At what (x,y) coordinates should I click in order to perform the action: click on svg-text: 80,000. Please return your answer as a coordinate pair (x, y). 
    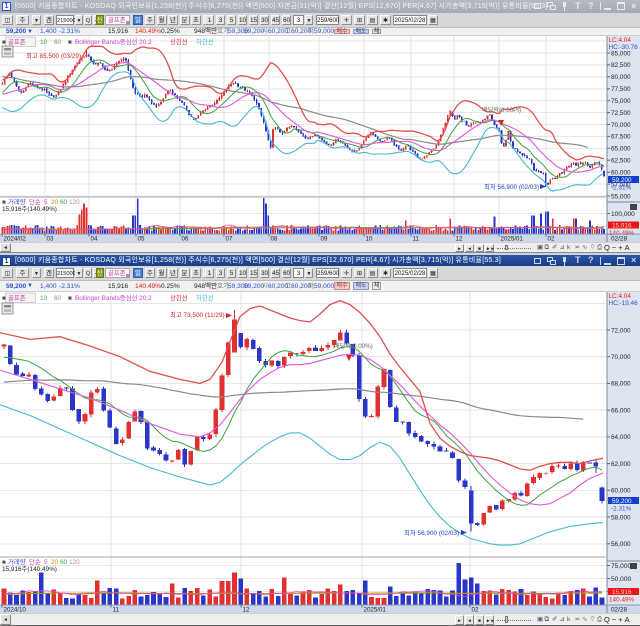
    Looking at the image, I should click on (621, 77).